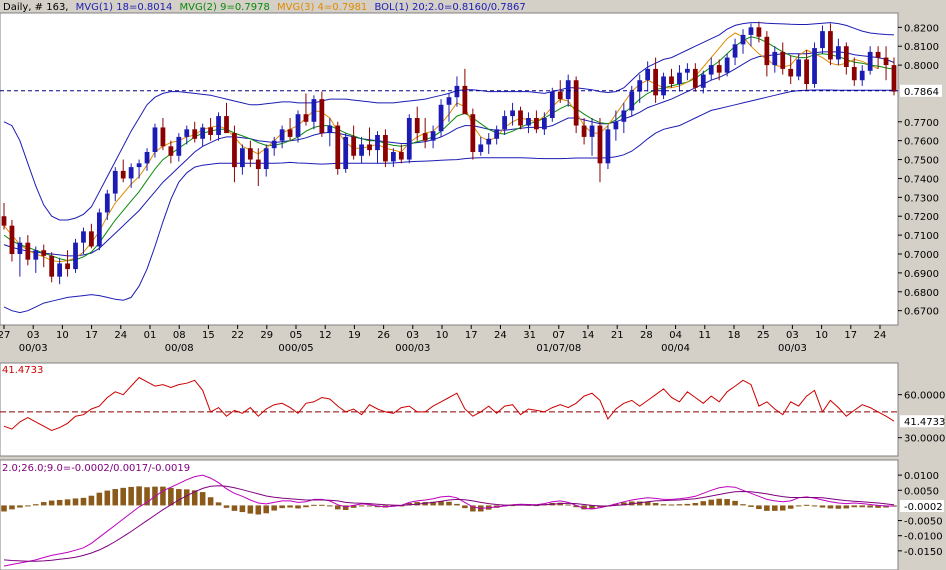  What do you see at coordinates (675, 335) in the screenshot?
I see `date-tick-label: 04` at bounding box center [675, 335].